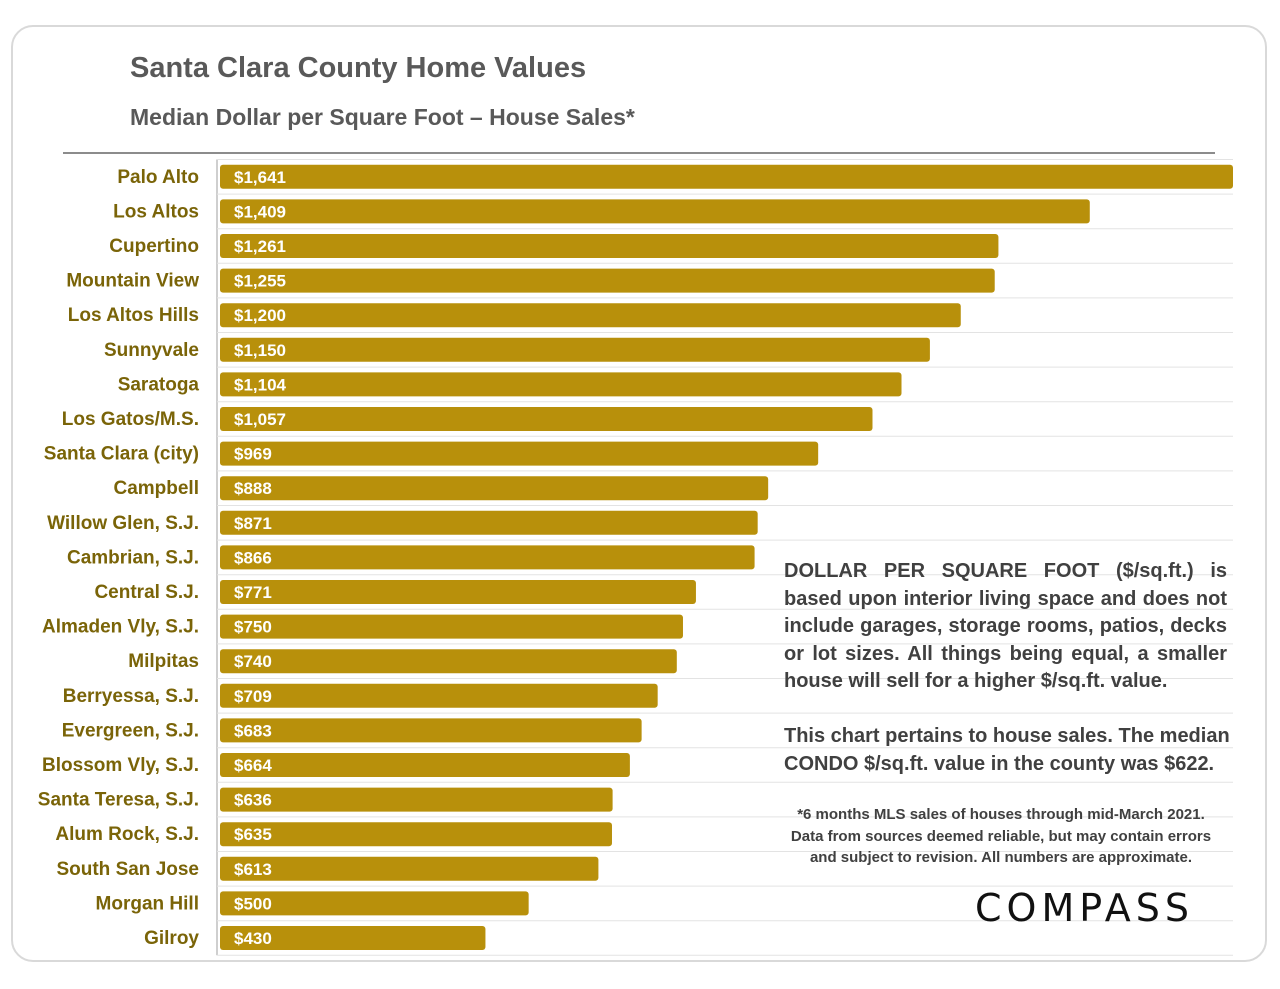 The width and height of the screenshot is (1280, 989). I want to click on category-label: Central S.J., so click(146, 592).